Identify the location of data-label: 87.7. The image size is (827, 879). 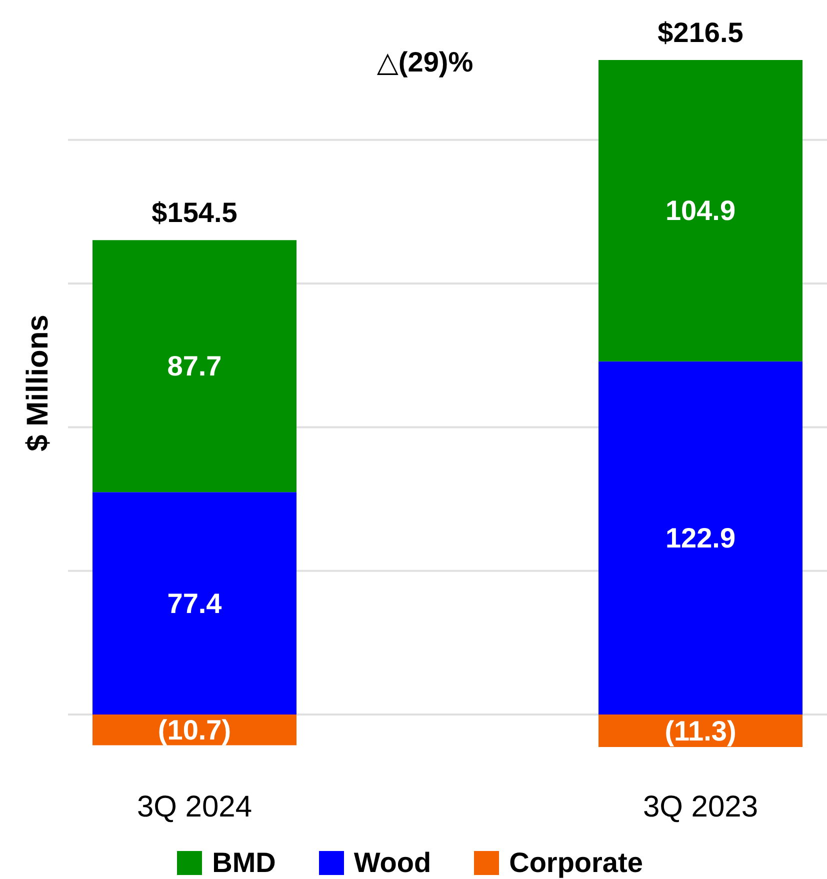
(194, 366).